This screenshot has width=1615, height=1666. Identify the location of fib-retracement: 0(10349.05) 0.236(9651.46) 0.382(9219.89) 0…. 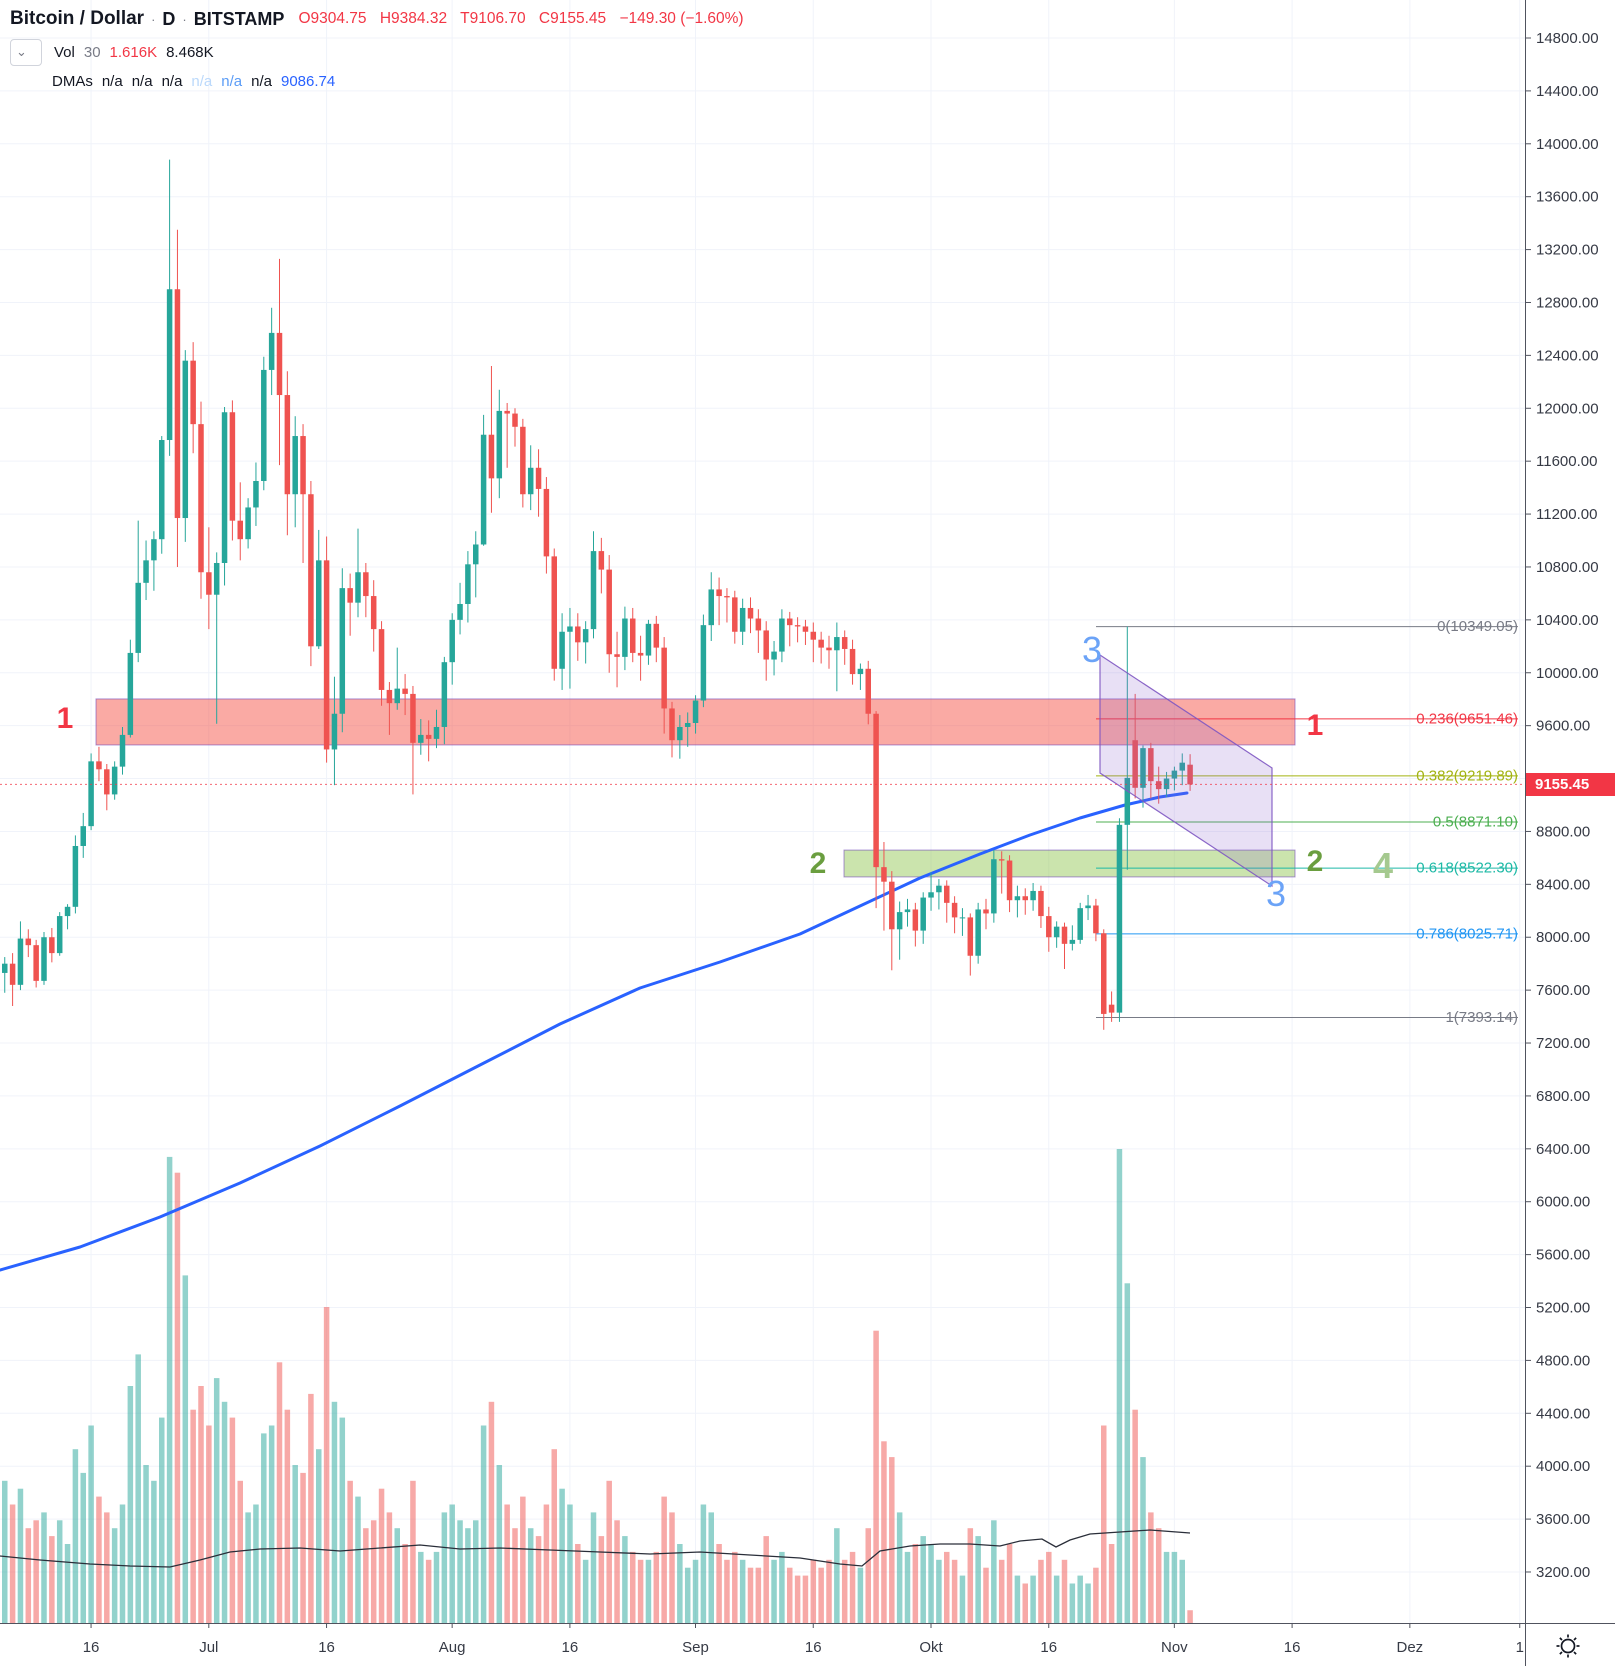
(1307, 822).